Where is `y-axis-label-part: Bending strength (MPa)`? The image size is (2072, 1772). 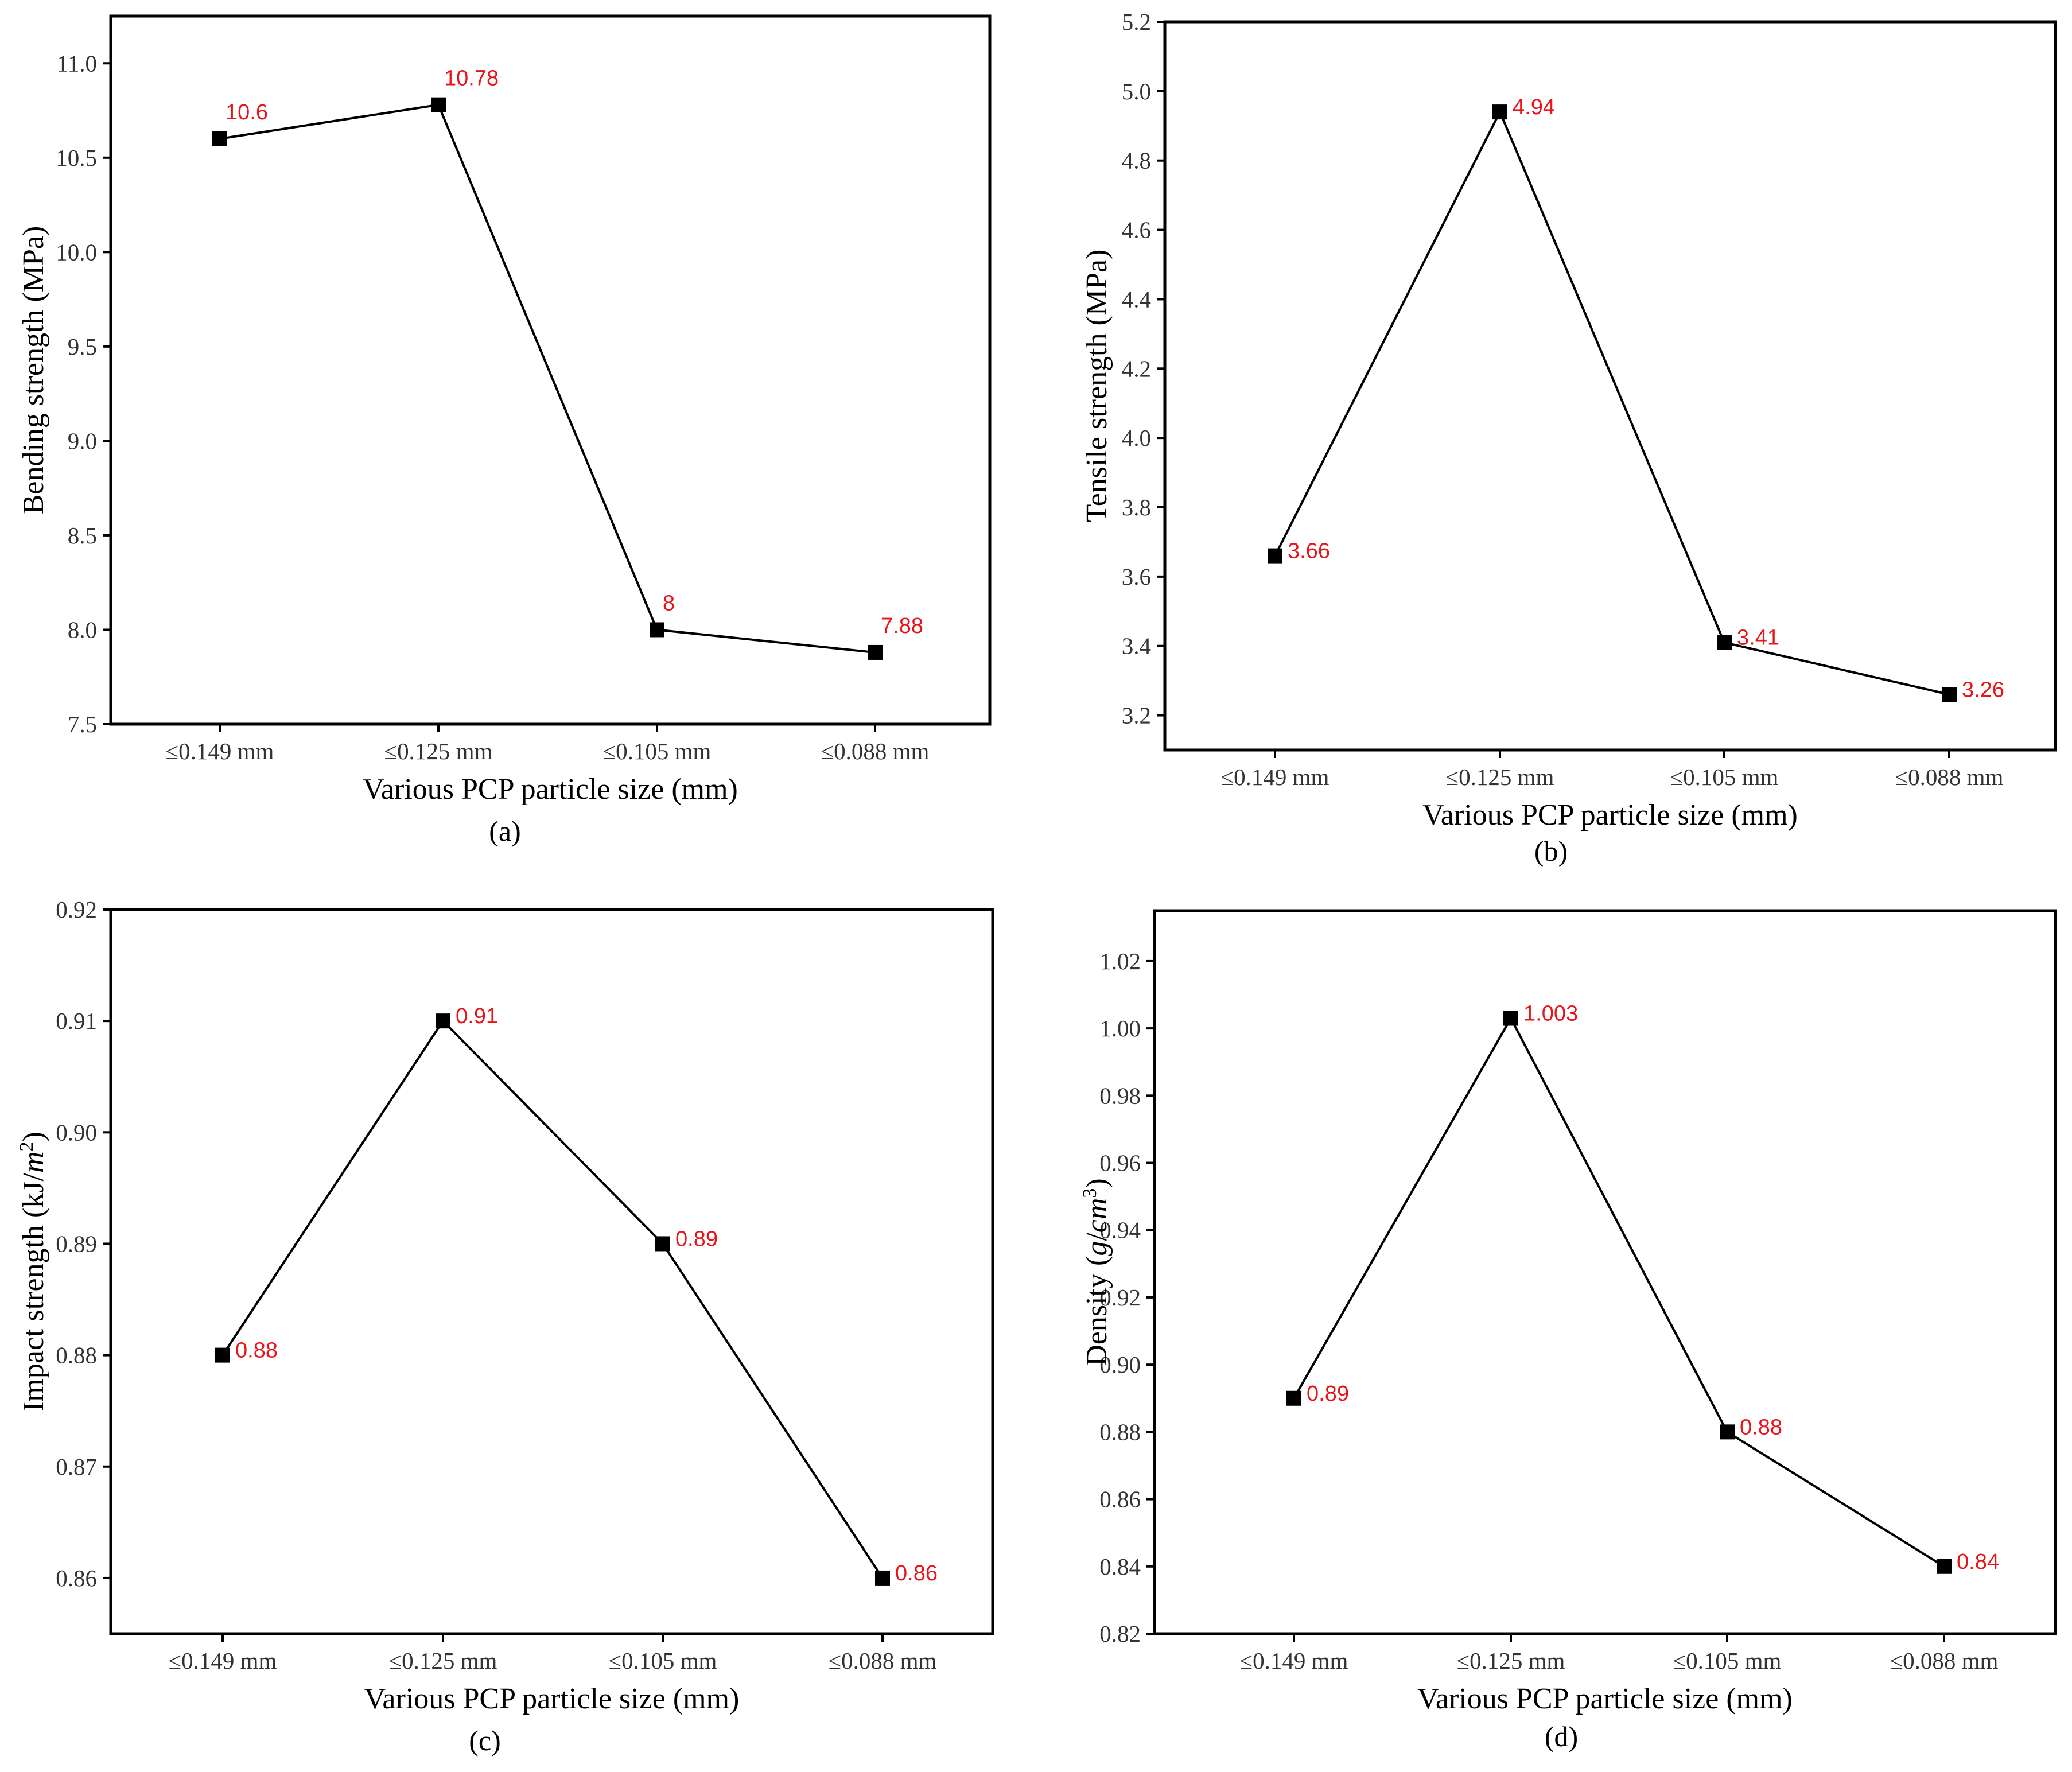 y-axis-label-part: Bending strength (MPa) is located at coordinates (33, 371).